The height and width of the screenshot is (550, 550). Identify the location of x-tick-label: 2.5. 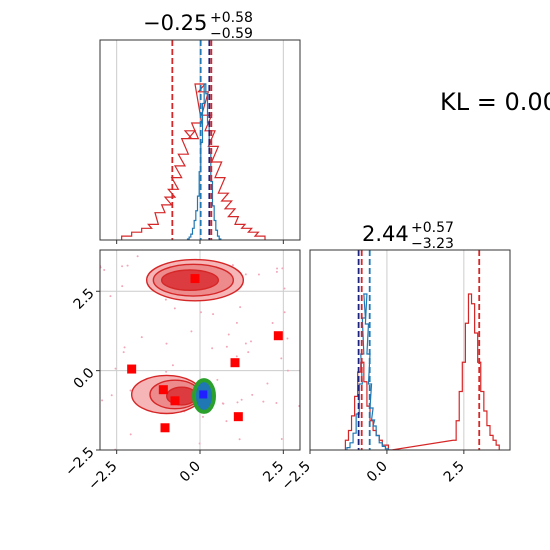
(454, 471).